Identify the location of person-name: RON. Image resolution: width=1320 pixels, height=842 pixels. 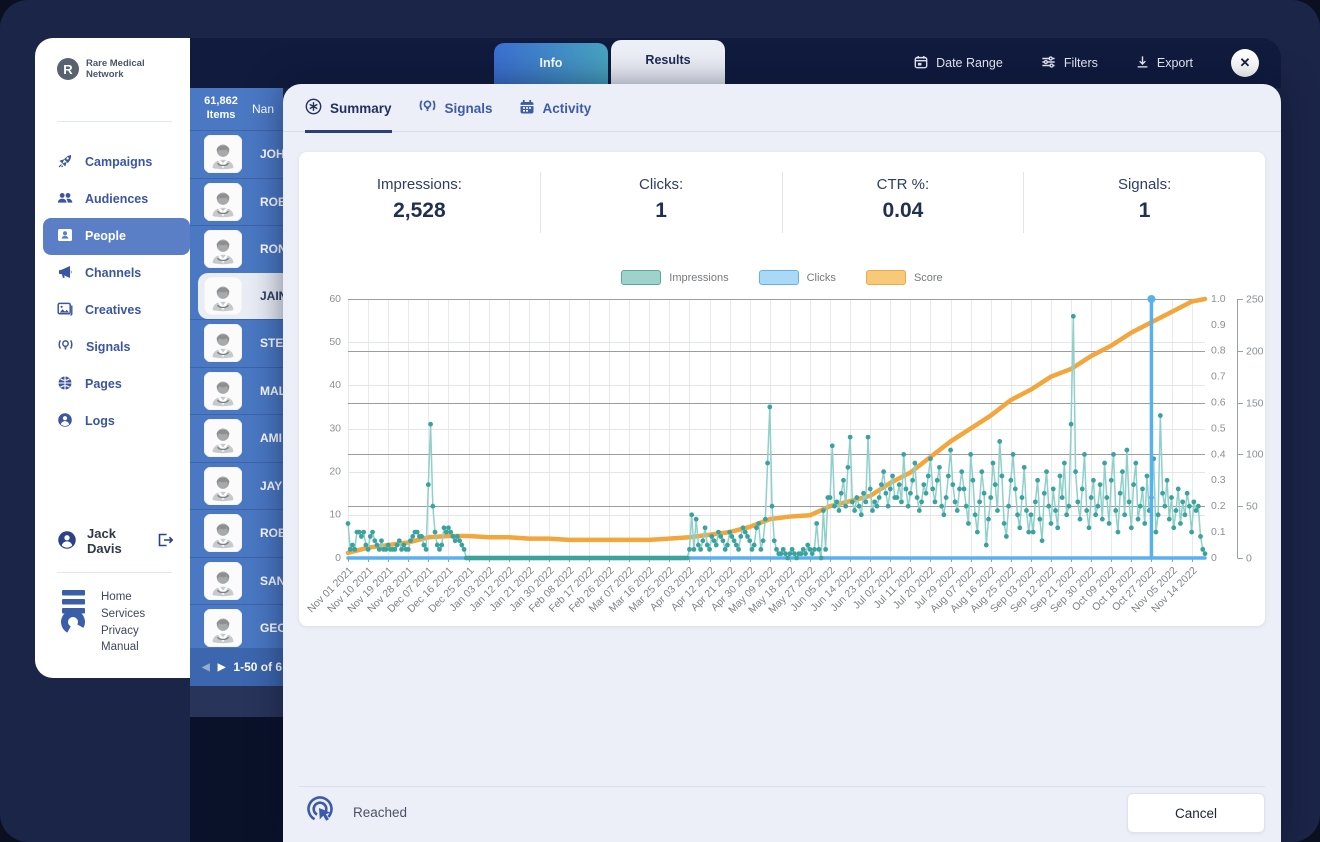
(271, 249).